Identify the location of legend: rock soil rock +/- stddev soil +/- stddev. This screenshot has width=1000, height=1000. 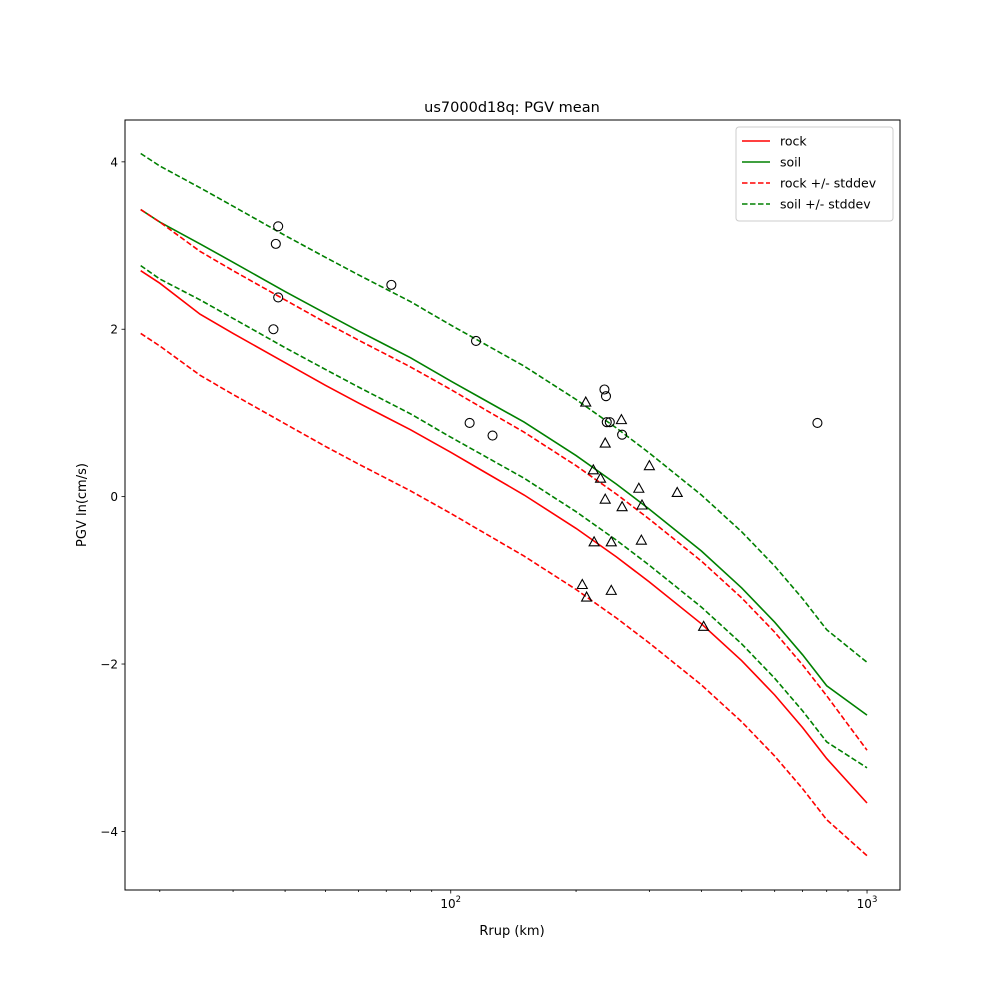
(814, 174).